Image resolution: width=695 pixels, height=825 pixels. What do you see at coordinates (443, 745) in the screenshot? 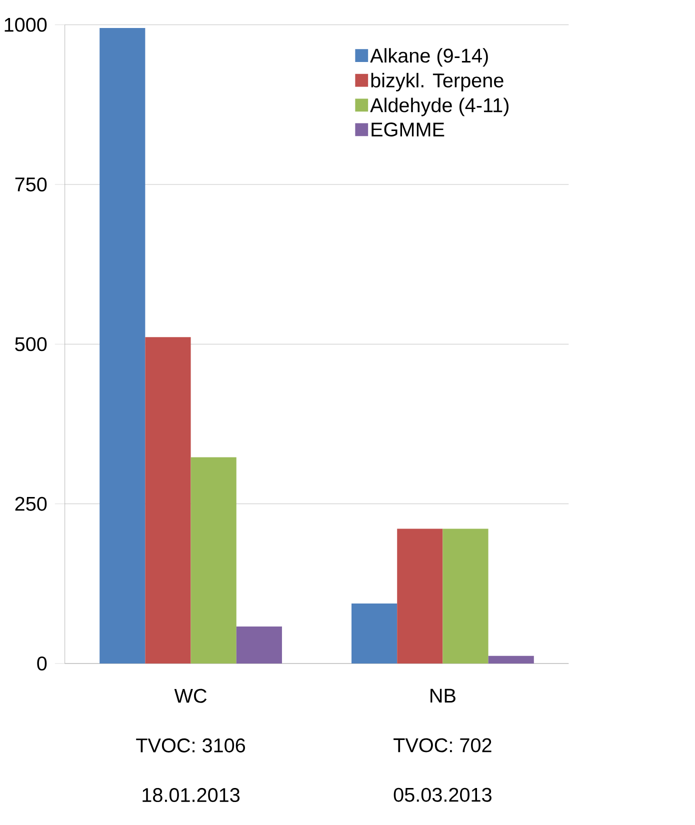
I see `text: TVOC: 702` at bounding box center [443, 745].